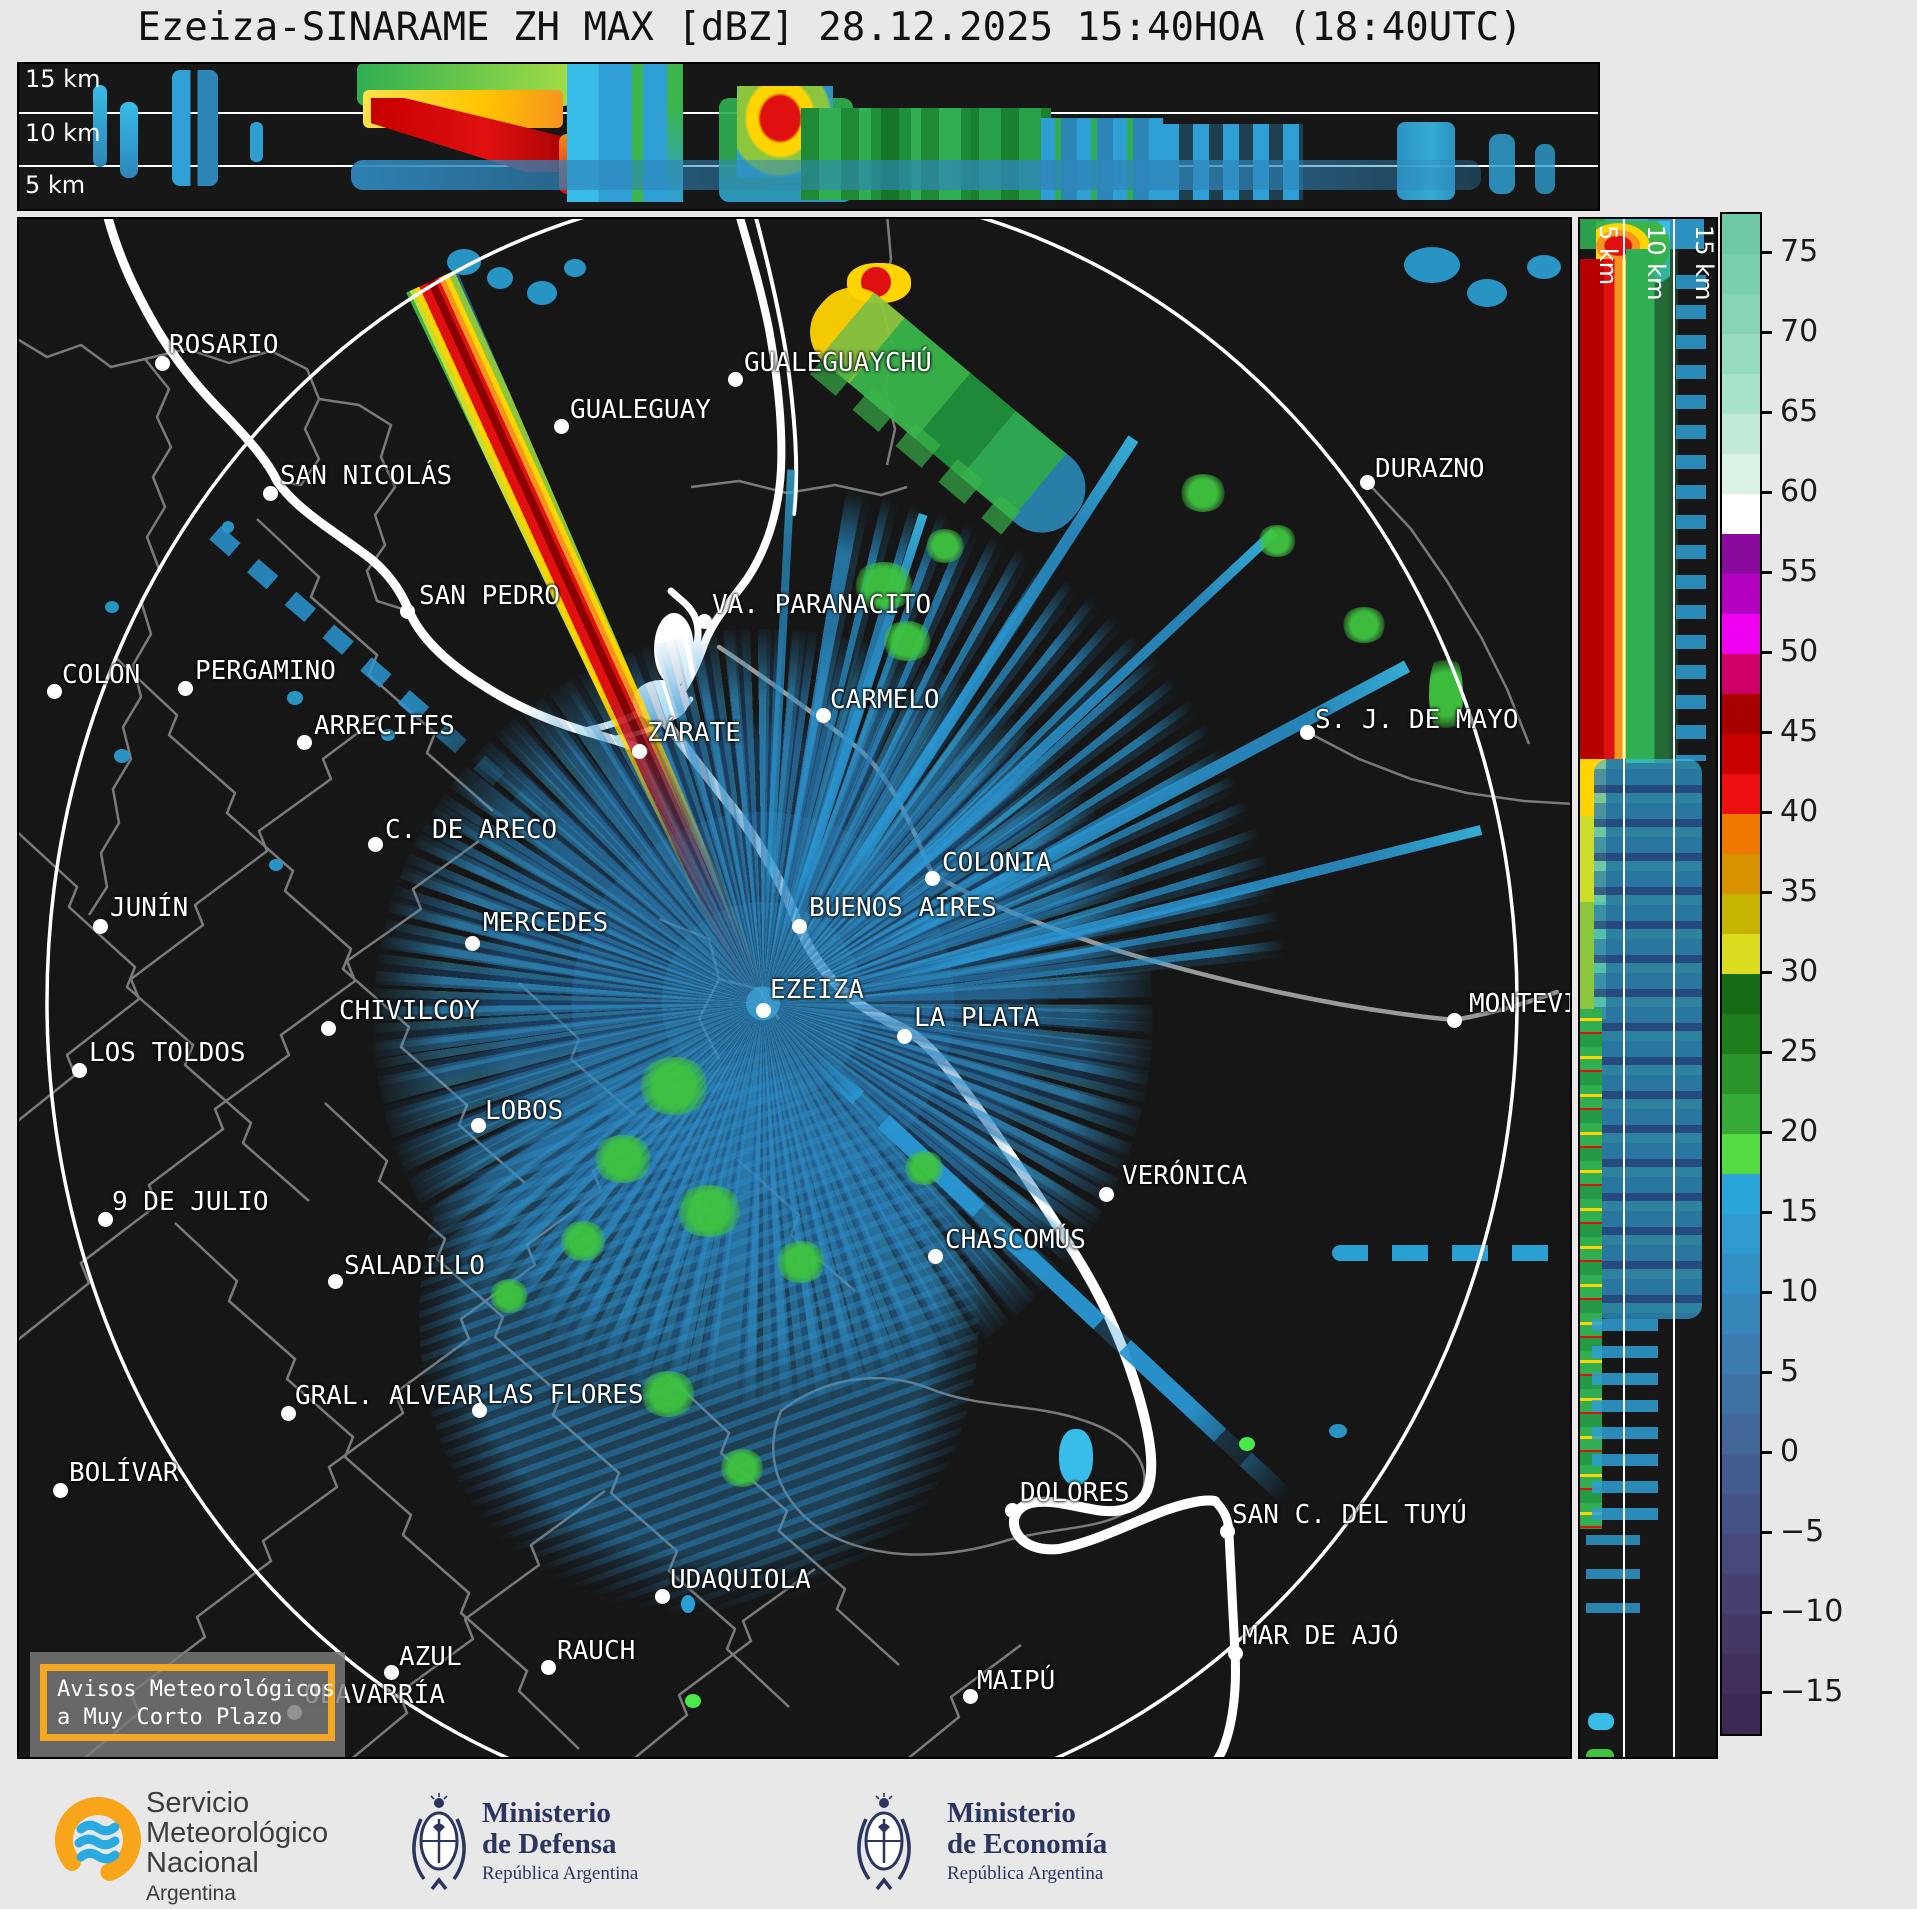 The height and width of the screenshot is (1909, 1917). Describe the element at coordinates (885, 700) in the screenshot. I see `city-label: CARMELO` at that location.